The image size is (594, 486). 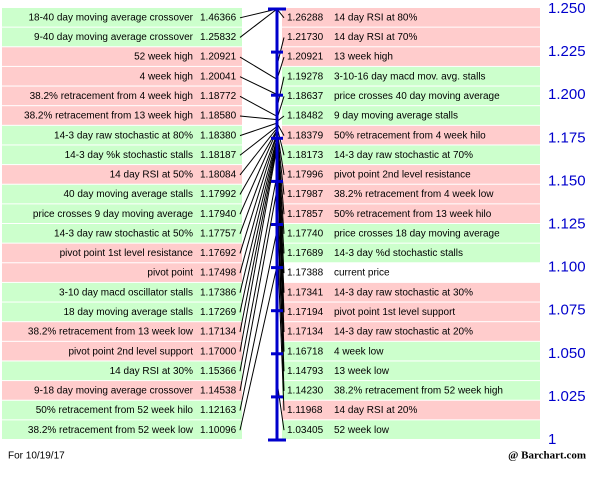 What do you see at coordinates (108, 116) in the screenshot?
I see `level-label: 38.2% retracement from 13 week high` at bounding box center [108, 116].